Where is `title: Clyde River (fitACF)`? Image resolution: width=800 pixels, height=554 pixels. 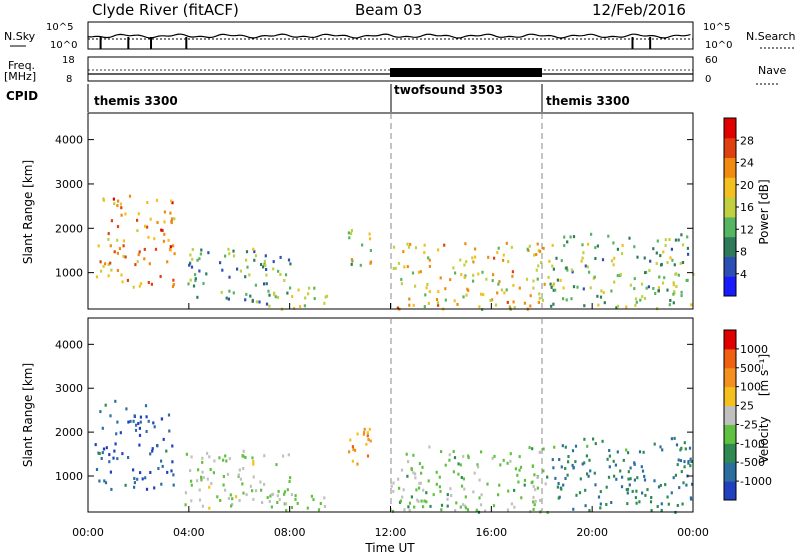 title: Clyde River (fitACF) is located at coordinates (165, 10).